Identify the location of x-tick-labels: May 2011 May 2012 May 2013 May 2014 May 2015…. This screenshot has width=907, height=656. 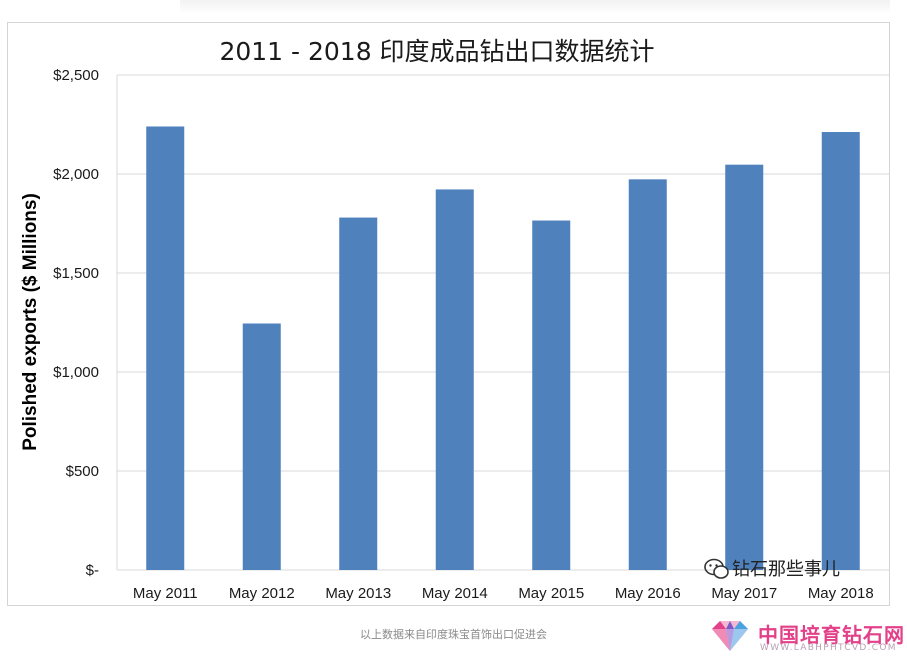
(503, 593).